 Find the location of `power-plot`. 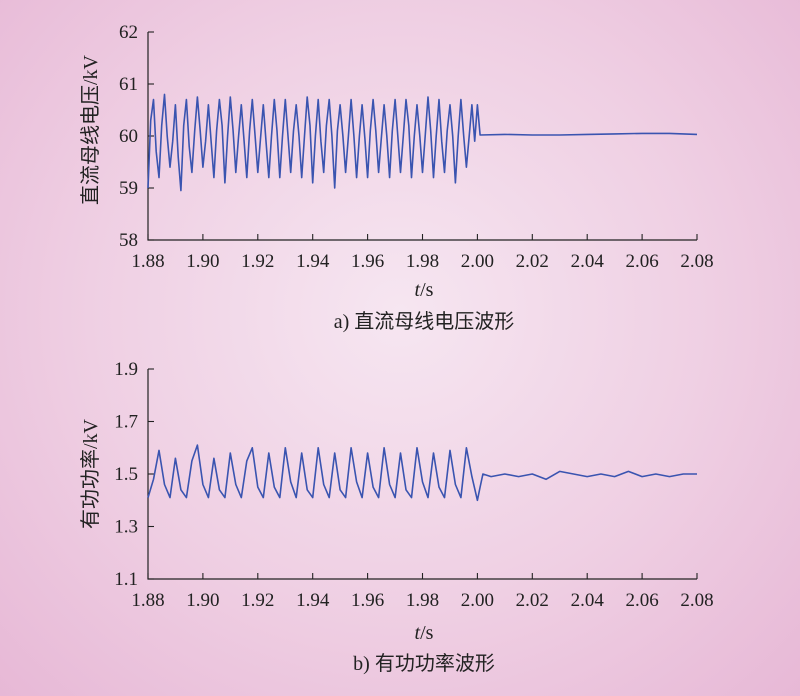

power-plot is located at coordinates (422, 473).